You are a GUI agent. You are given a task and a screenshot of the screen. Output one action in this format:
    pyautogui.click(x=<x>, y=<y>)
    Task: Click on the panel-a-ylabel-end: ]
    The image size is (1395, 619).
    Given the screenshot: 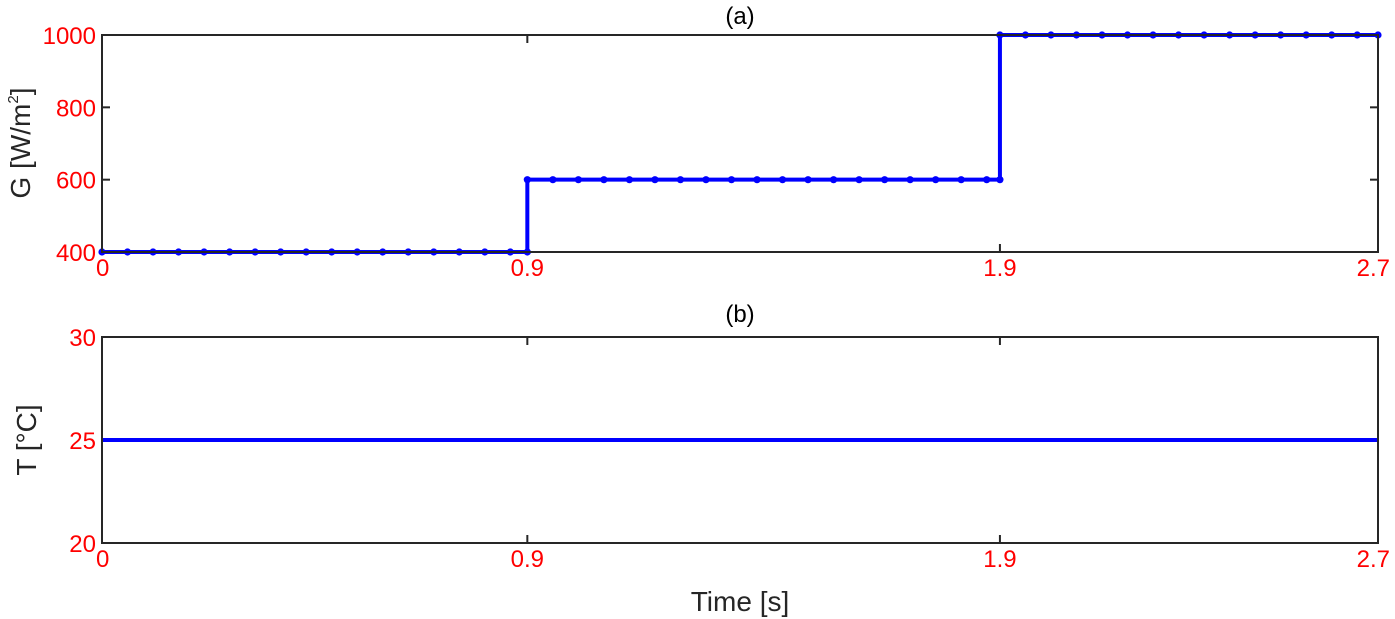 What is the action you would take?
    pyautogui.click(x=20, y=92)
    